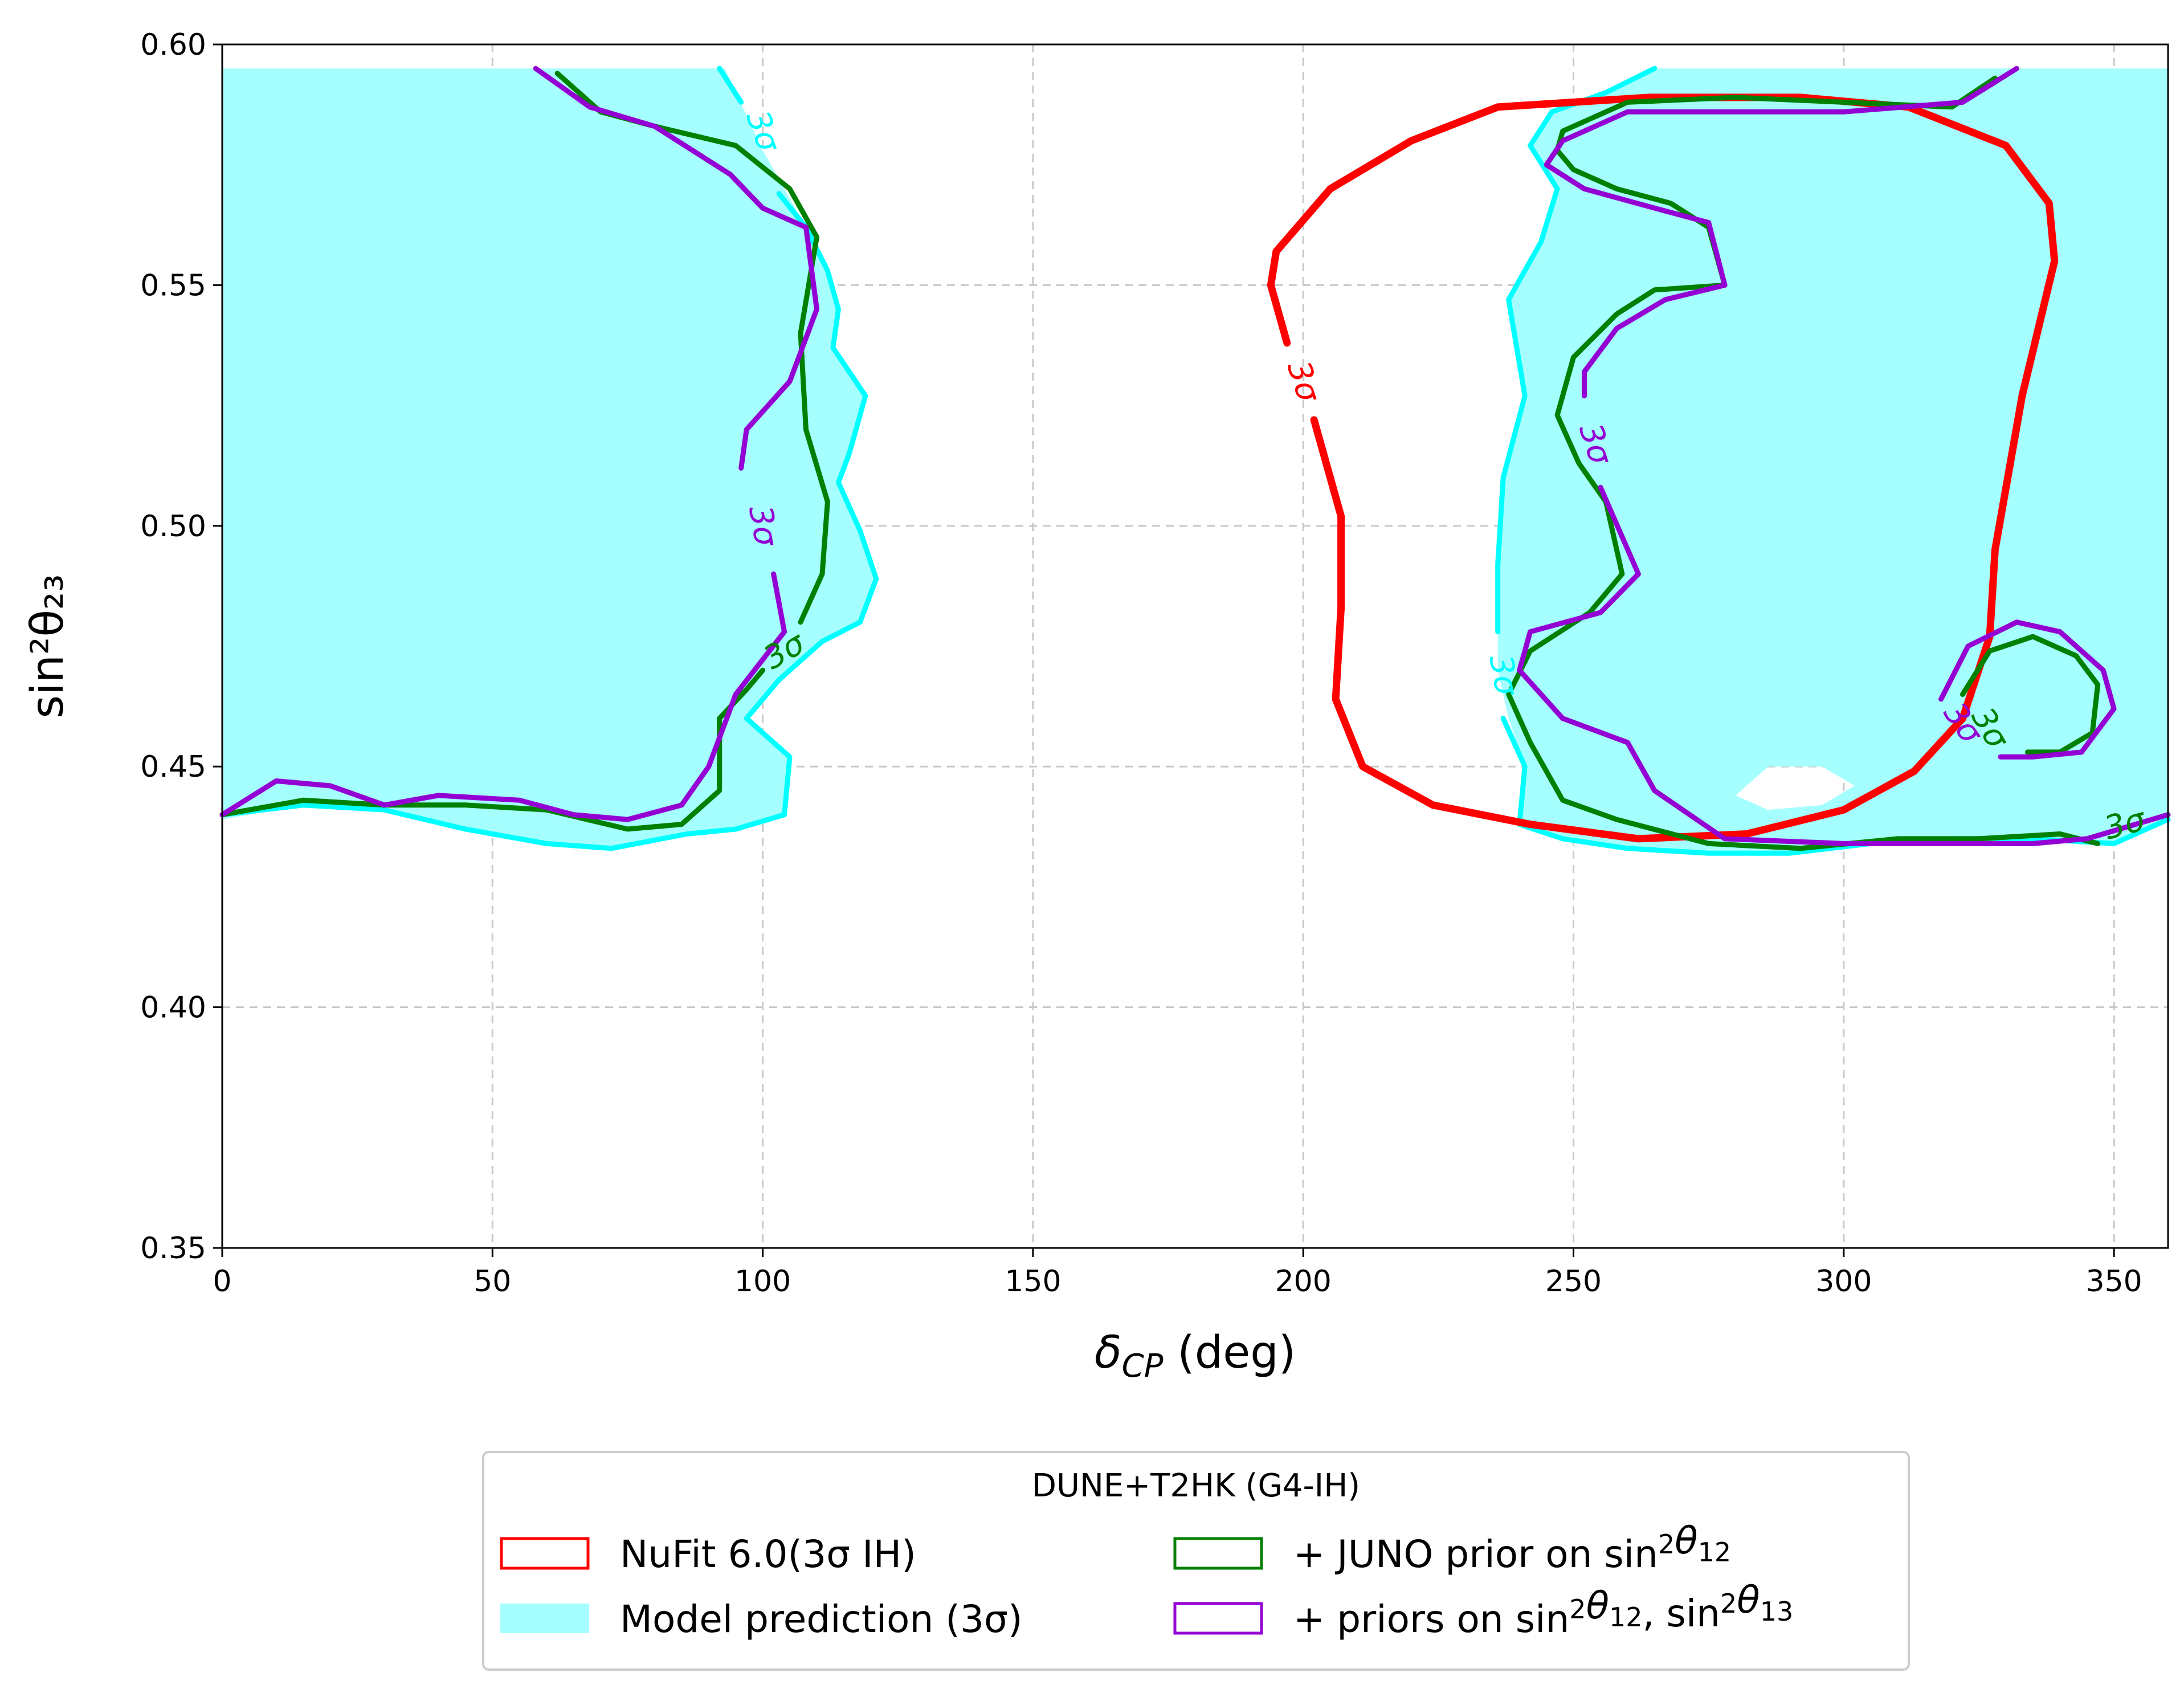 The image size is (2184, 1689). Describe the element at coordinates (173, 45) in the screenshot. I see `y-tick-label: 0.60` at that location.